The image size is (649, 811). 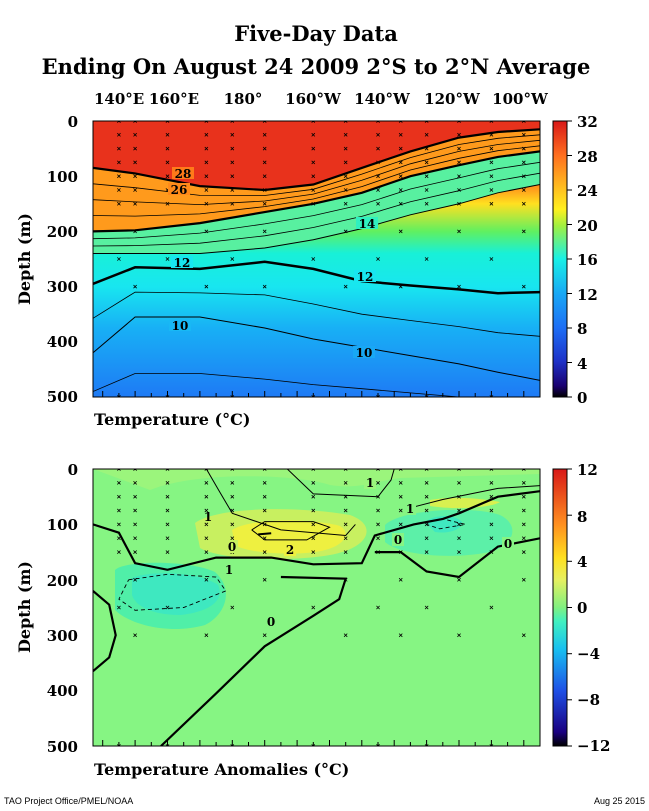 I want to click on anomaly-contour-labels: 1 1 1 0 2 0 0 0 1, so click(x=359, y=552).